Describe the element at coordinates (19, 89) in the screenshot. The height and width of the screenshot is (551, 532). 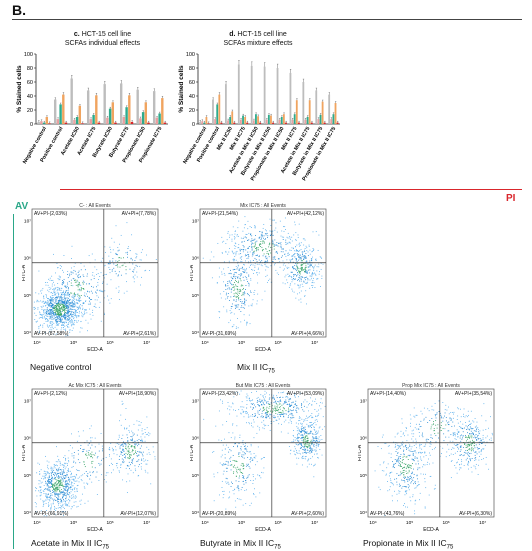
I see `y-axis-label: % Stained cells` at that location.